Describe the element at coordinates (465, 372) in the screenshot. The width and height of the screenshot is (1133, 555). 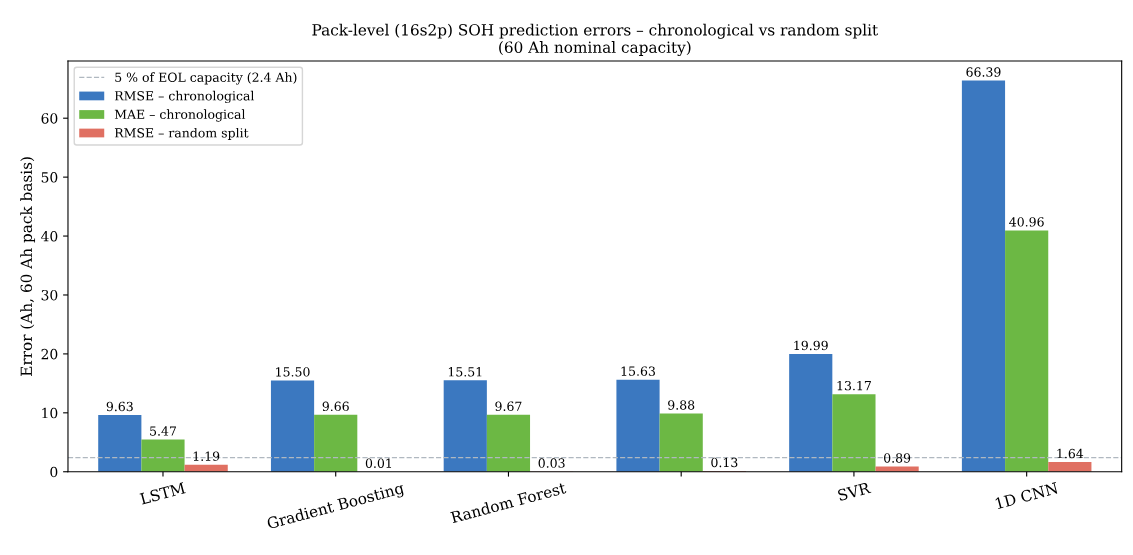
I see `data-label: 15.51` at that location.